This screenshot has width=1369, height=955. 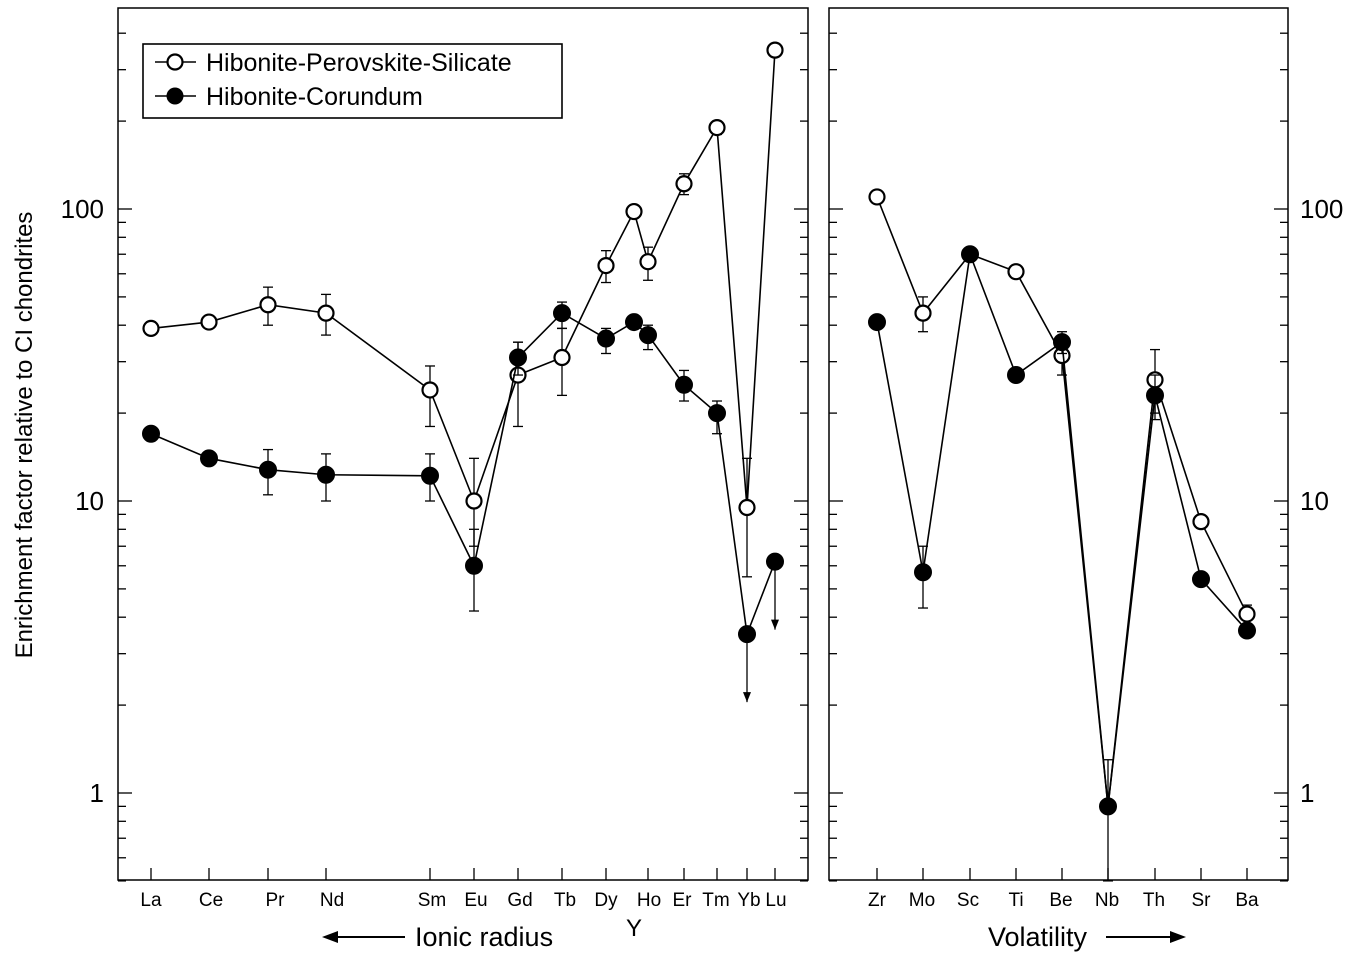 What do you see at coordinates (332, 900) in the screenshot?
I see `x-tick-label: Nd` at bounding box center [332, 900].